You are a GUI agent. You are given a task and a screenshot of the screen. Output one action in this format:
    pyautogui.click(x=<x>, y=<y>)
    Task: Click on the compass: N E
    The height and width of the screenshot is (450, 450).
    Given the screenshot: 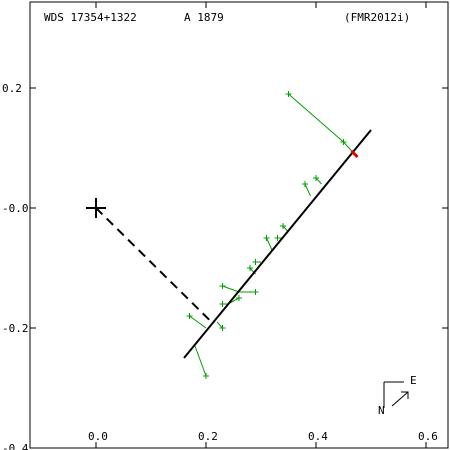 What is the action you would take?
    pyautogui.click(x=397, y=395)
    